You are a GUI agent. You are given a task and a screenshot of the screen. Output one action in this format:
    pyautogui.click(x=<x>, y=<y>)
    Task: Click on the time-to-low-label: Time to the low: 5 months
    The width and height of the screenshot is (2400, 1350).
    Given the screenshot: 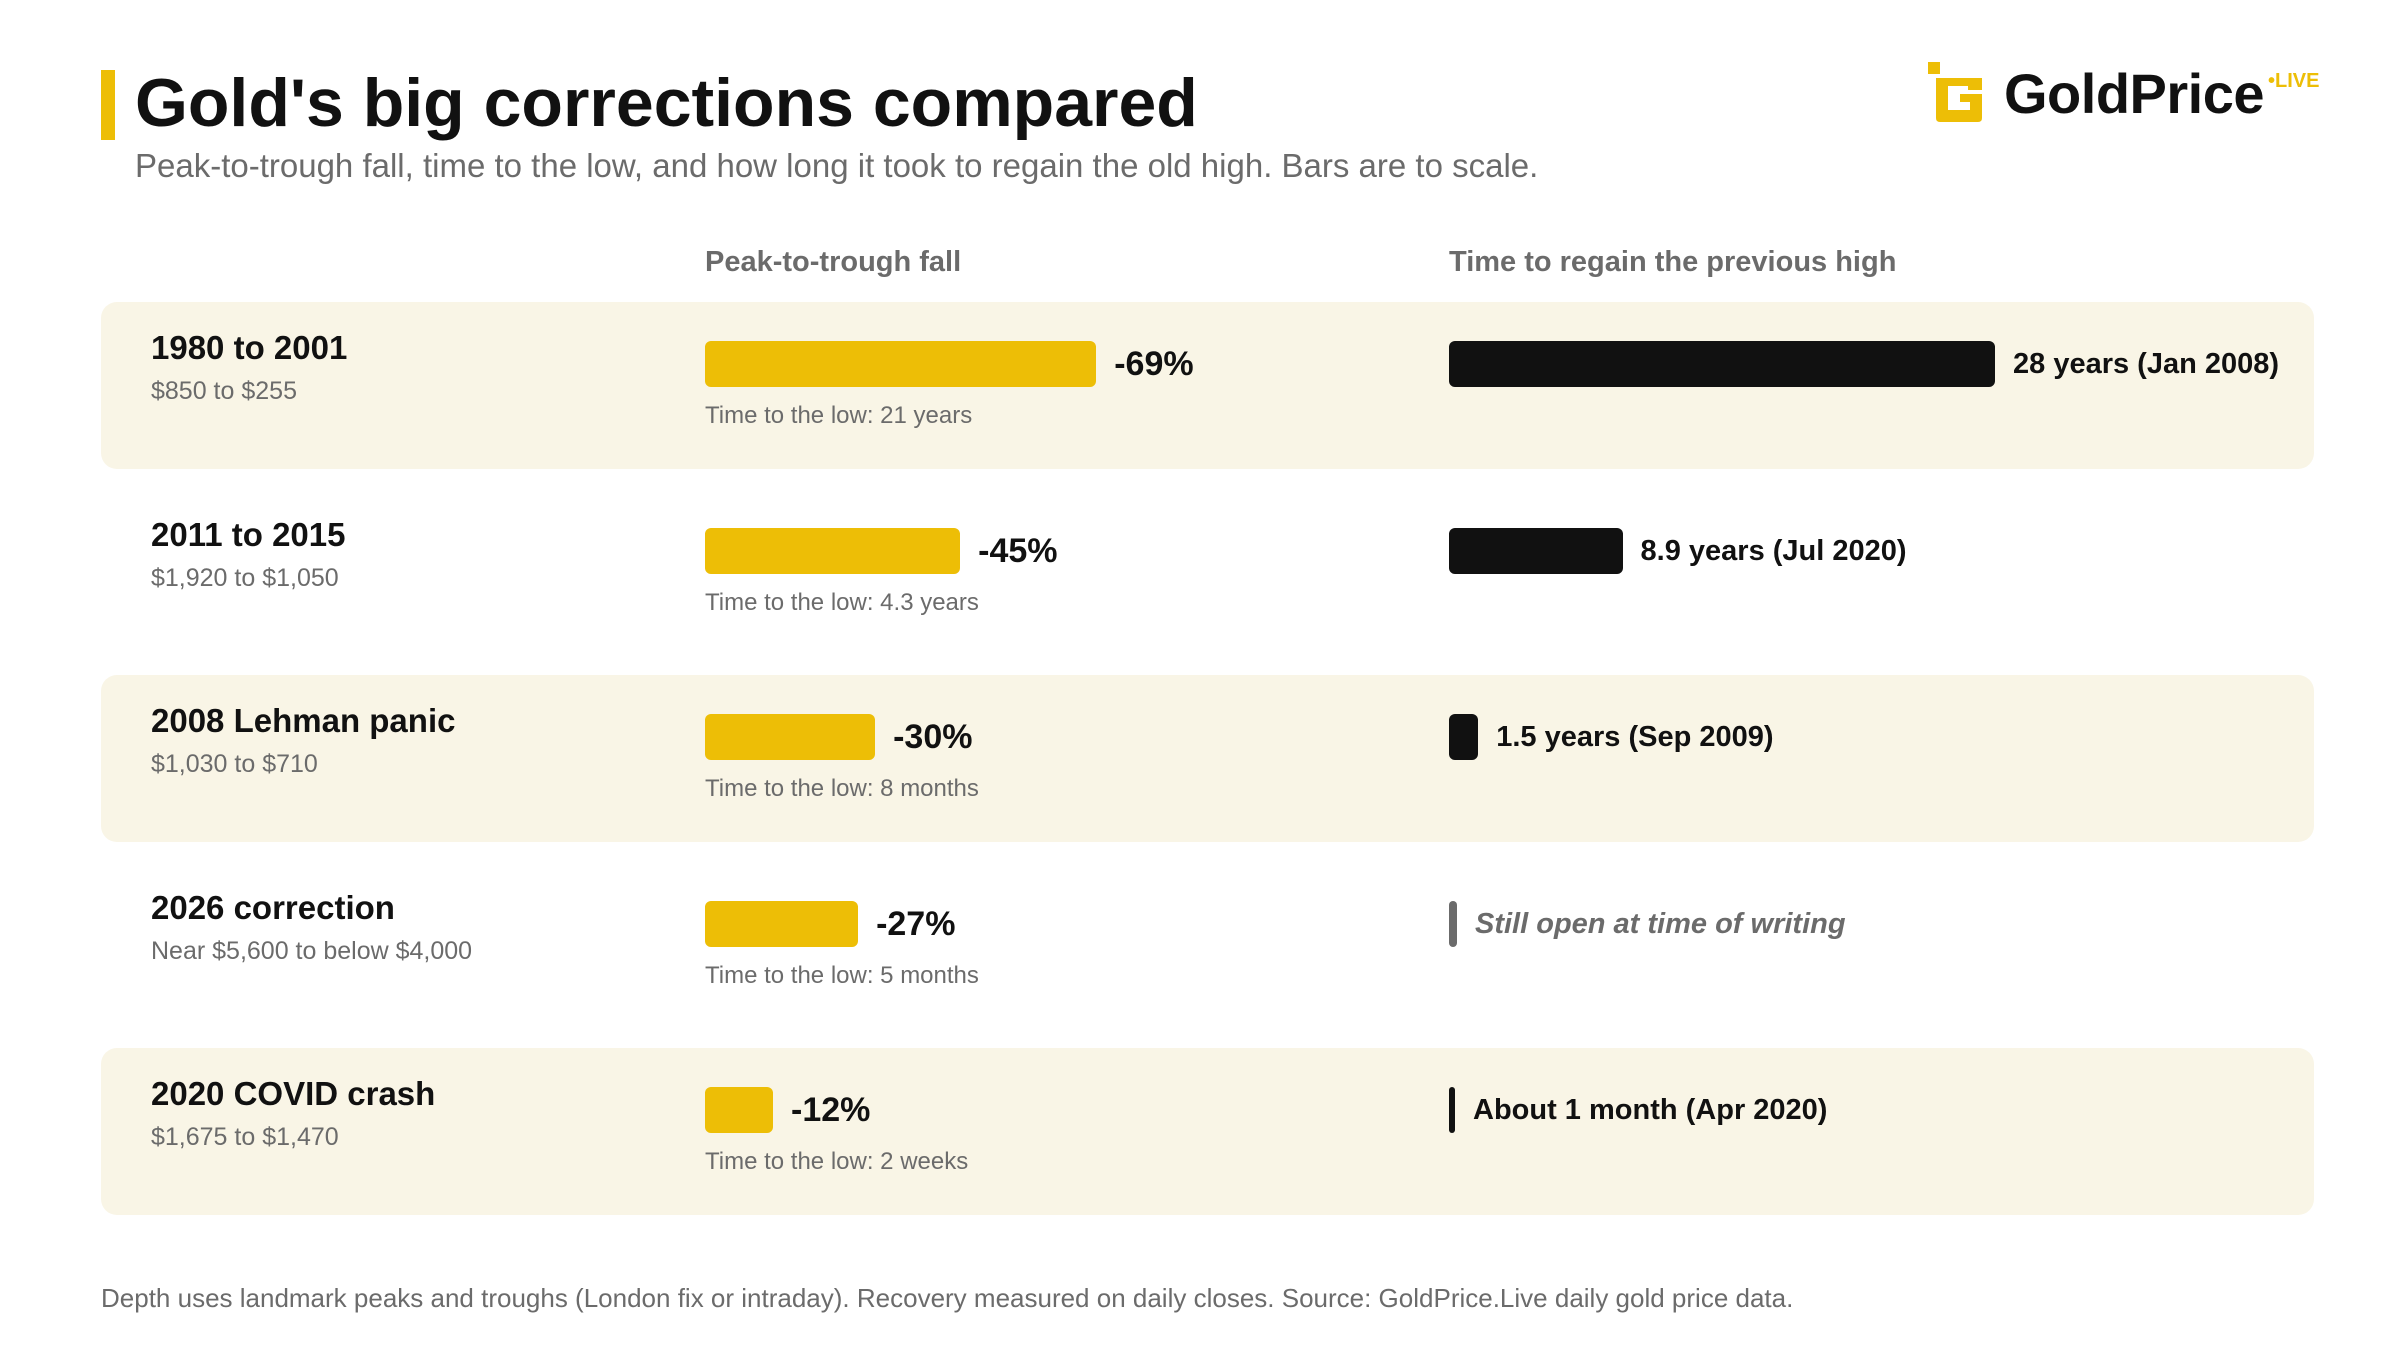 What is the action you would take?
    pyautogui.click(x=842, y=975)
    